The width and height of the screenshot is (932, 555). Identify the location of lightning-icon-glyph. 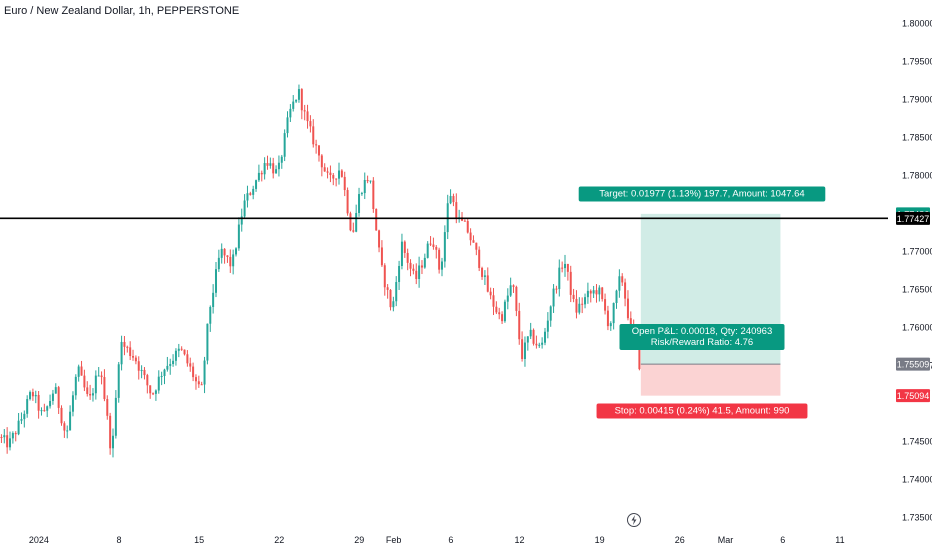
(634, 520).